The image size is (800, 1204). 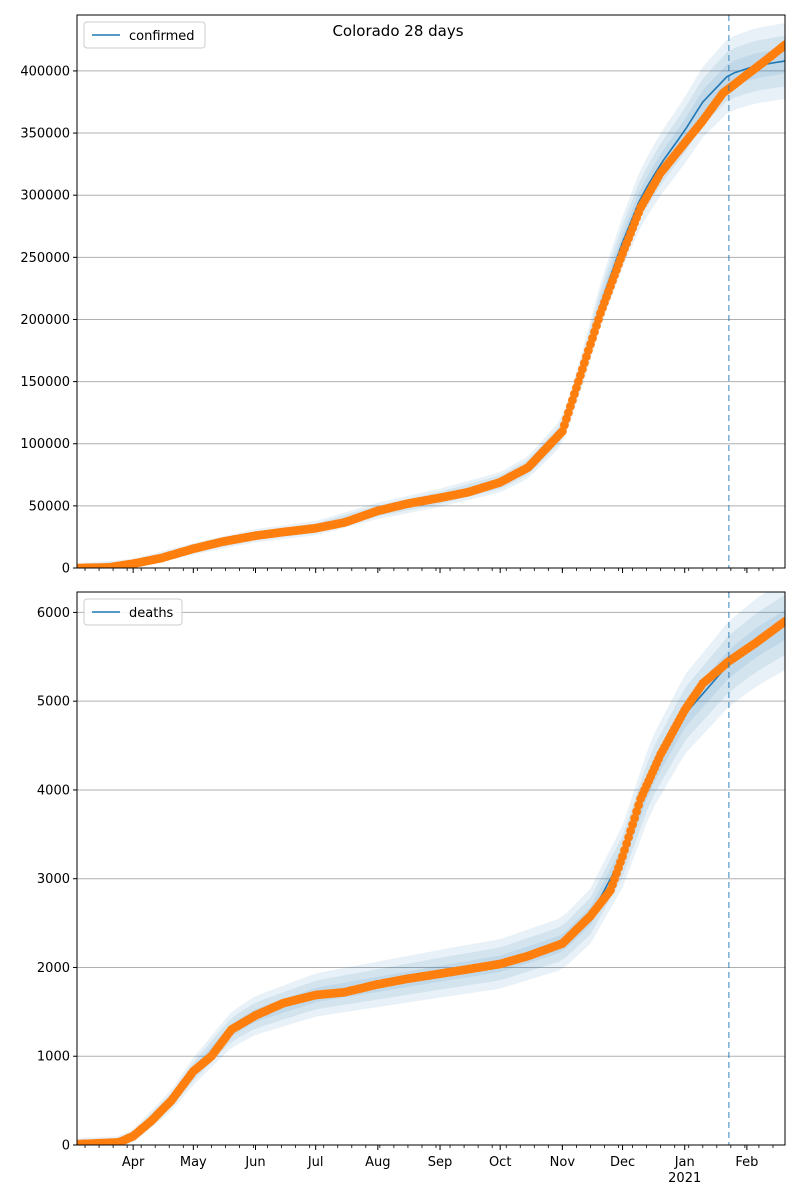 What do you see at coordinates (622, 1162) in the screenshot?
I see `x-tick-label: Dec` at bounding box center [622, 1162].